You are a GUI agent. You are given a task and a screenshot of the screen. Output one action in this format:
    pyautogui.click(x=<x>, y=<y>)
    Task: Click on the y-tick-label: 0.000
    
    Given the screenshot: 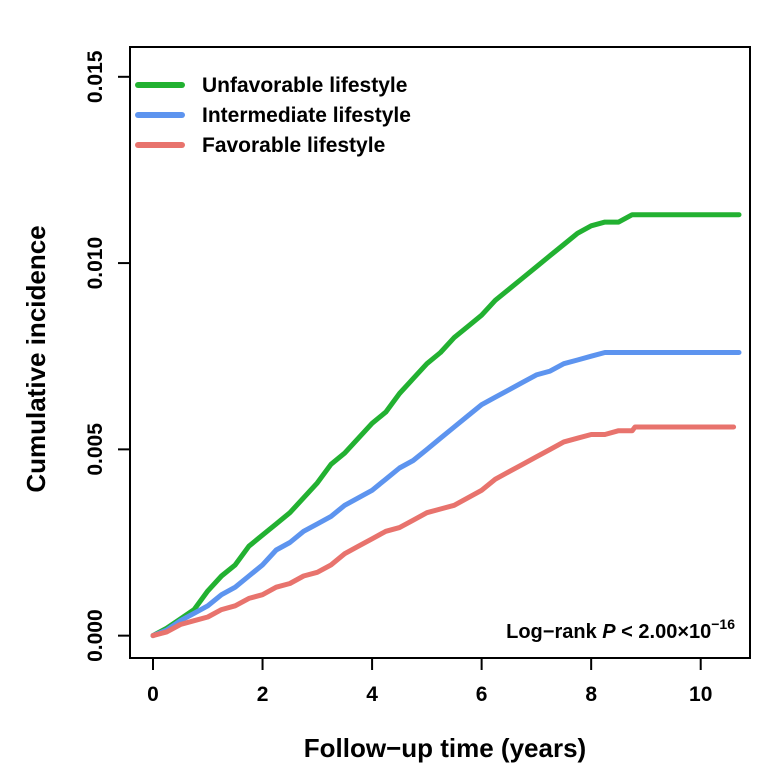 What is the action you would take?
    pyautogui.click(x=95, y=635)
    